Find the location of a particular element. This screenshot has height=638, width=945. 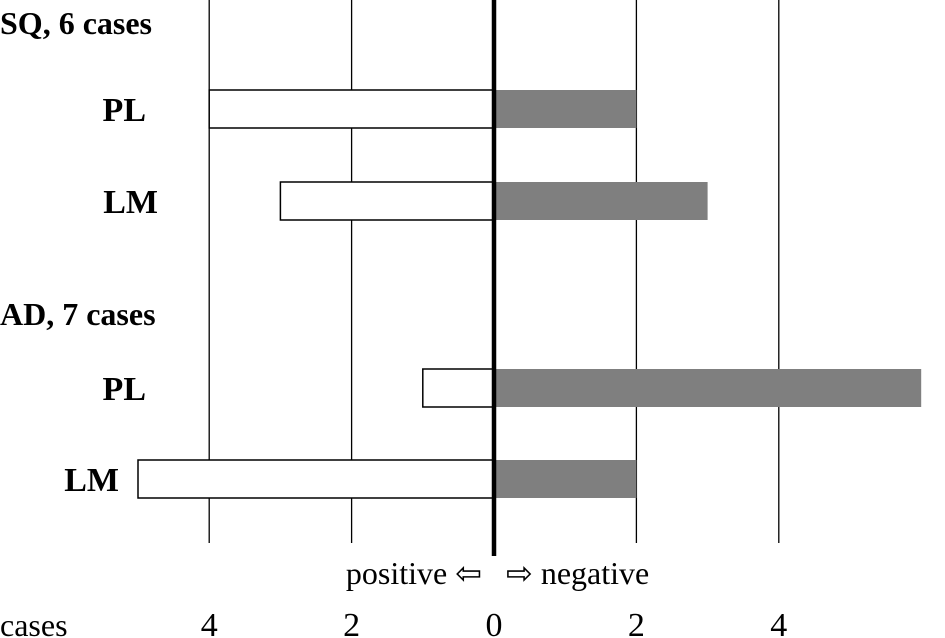

row-label-1-1: LM is located at coordinates (91, 480).